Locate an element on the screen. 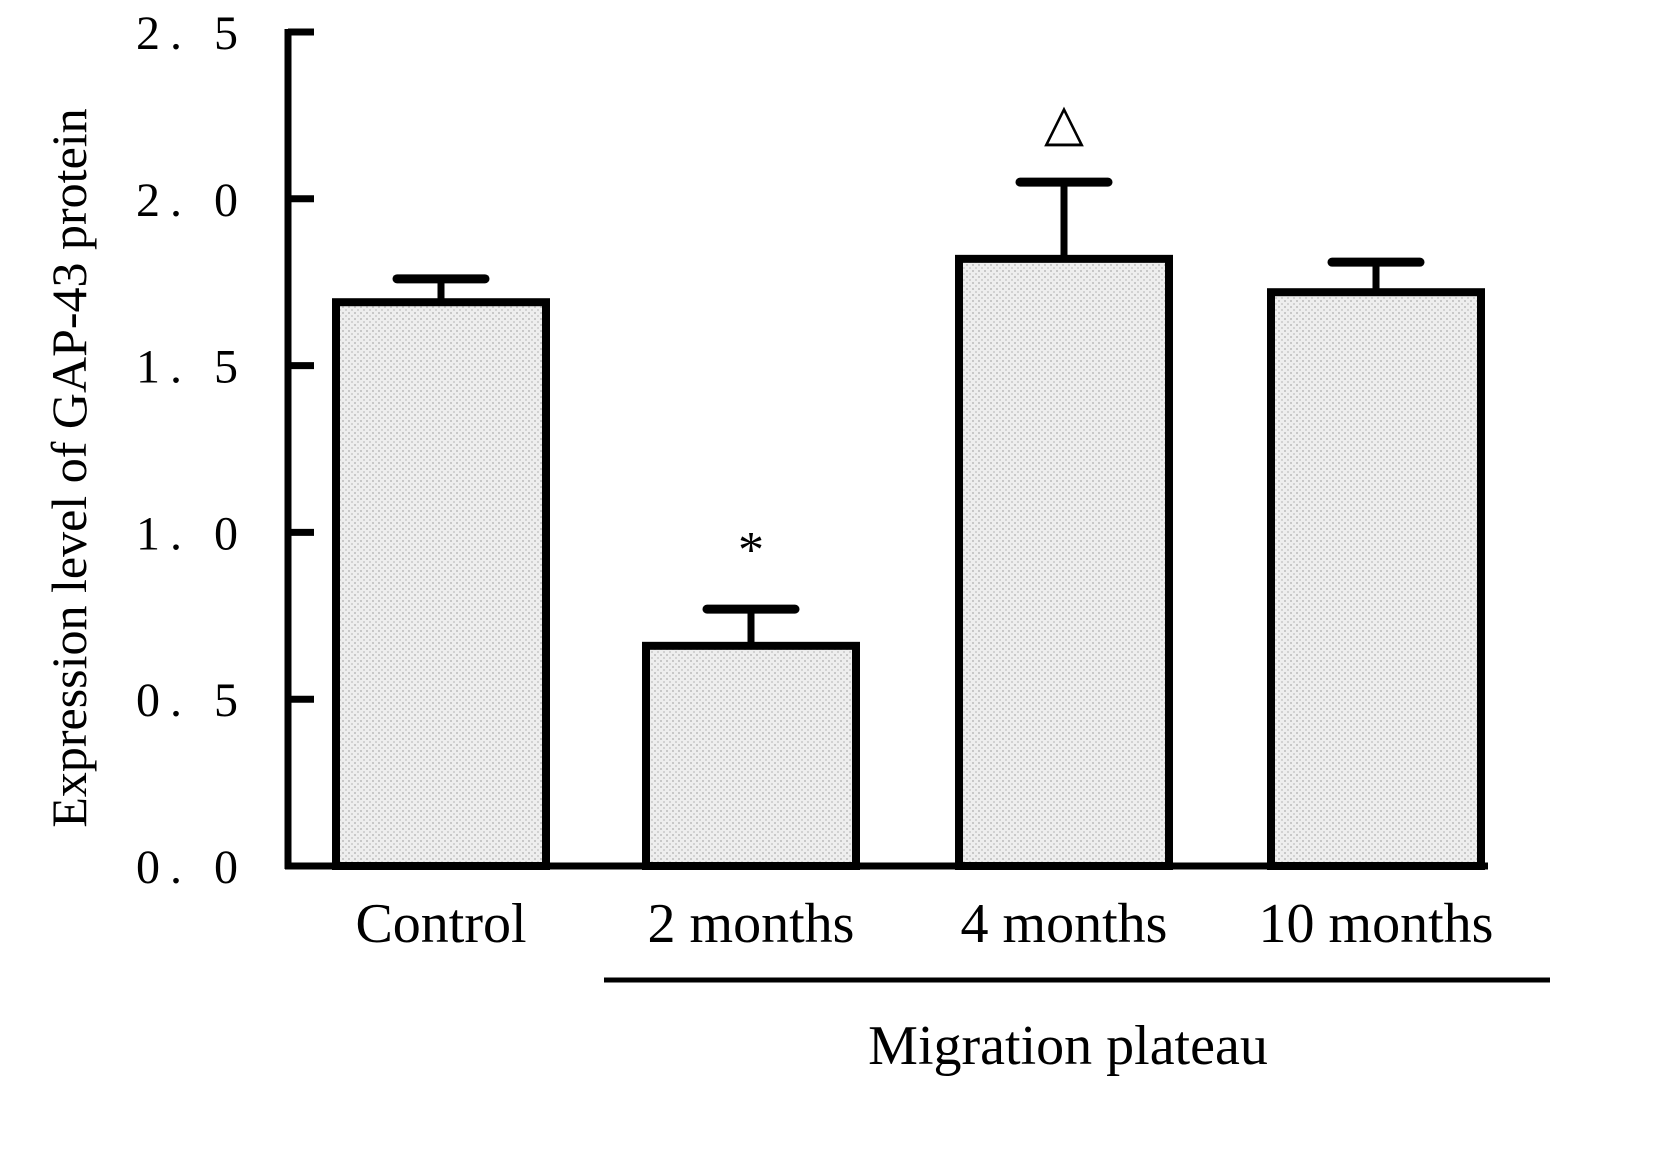  y-tick-label: 2. 5 is located at coordinates (192, 33).